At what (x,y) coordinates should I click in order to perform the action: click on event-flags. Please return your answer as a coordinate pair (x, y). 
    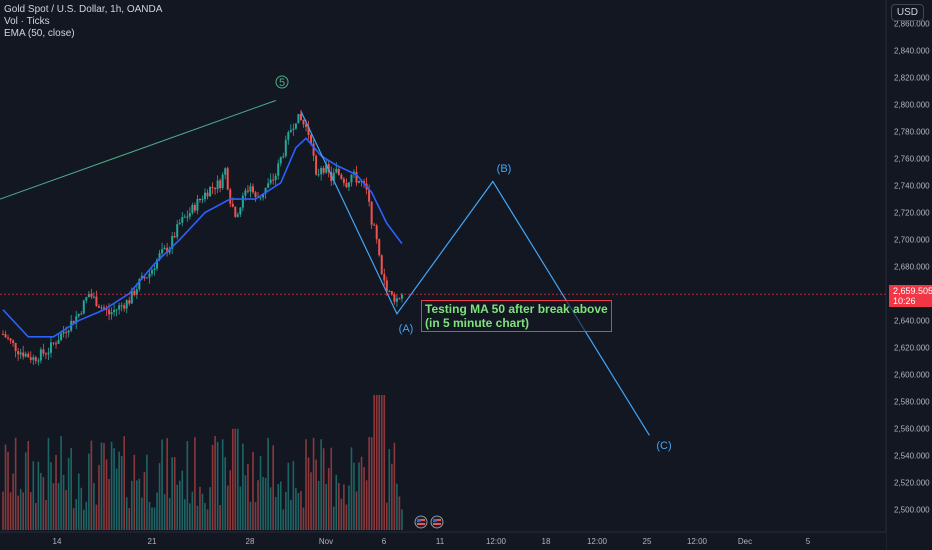
    Looking at the image, I should click on (429, 522).